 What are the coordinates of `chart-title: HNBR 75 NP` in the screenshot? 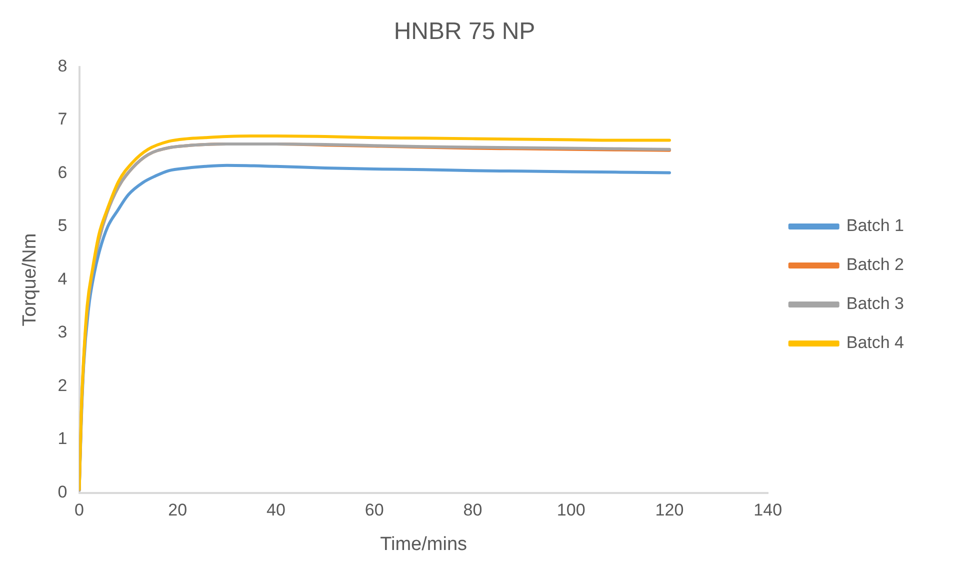 It's located at (465, 32).